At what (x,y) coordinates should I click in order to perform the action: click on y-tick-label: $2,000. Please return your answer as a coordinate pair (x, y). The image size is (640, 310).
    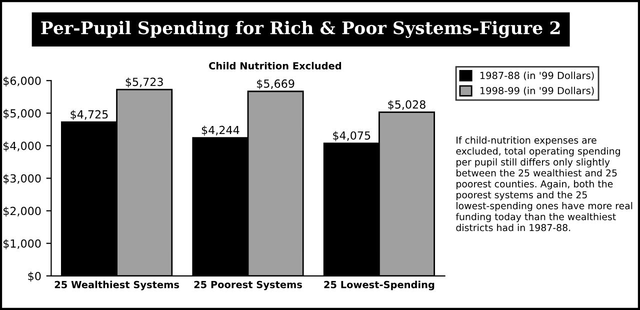
    Looking at the image, I should click on (22, 211).